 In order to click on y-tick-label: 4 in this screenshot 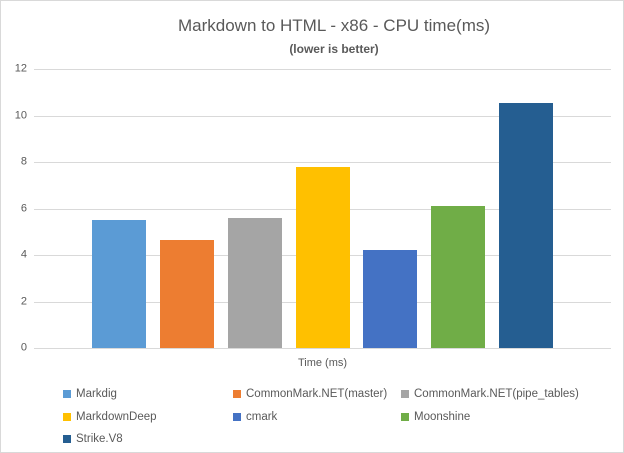, I will do `click(23, 254)`.